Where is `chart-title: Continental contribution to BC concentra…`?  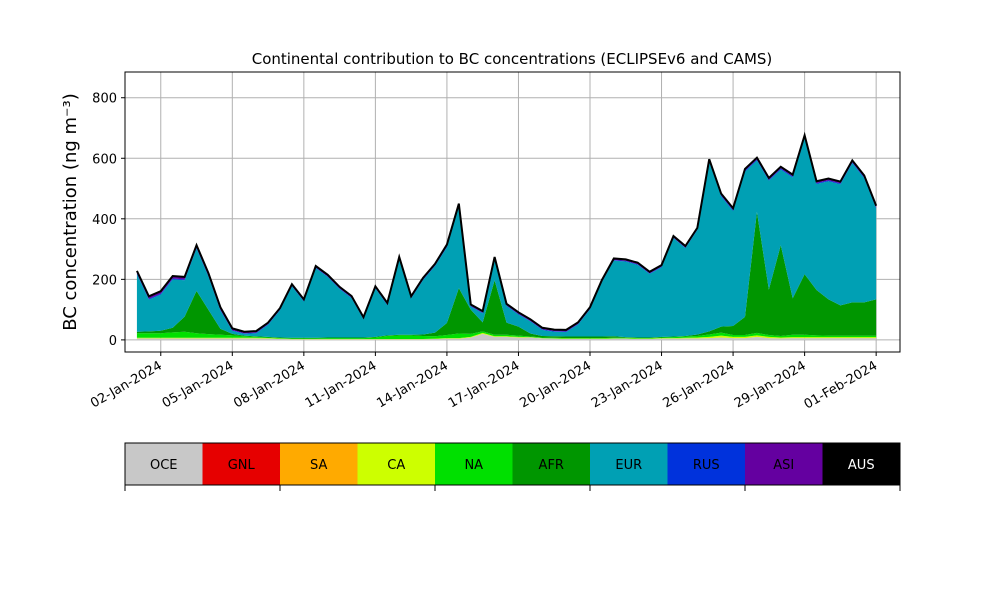 chart-title: Continental contribution to BC concentra… is located at coordinates (512, 59).